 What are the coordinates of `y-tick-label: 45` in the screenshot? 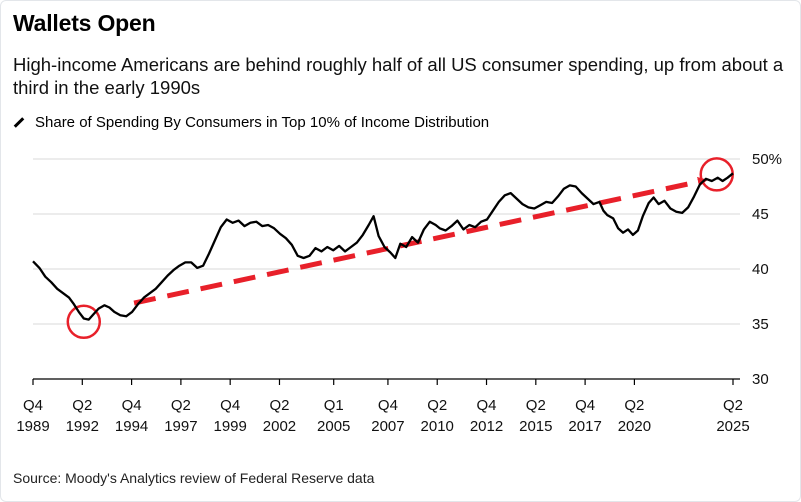 It's located at (760, 214).